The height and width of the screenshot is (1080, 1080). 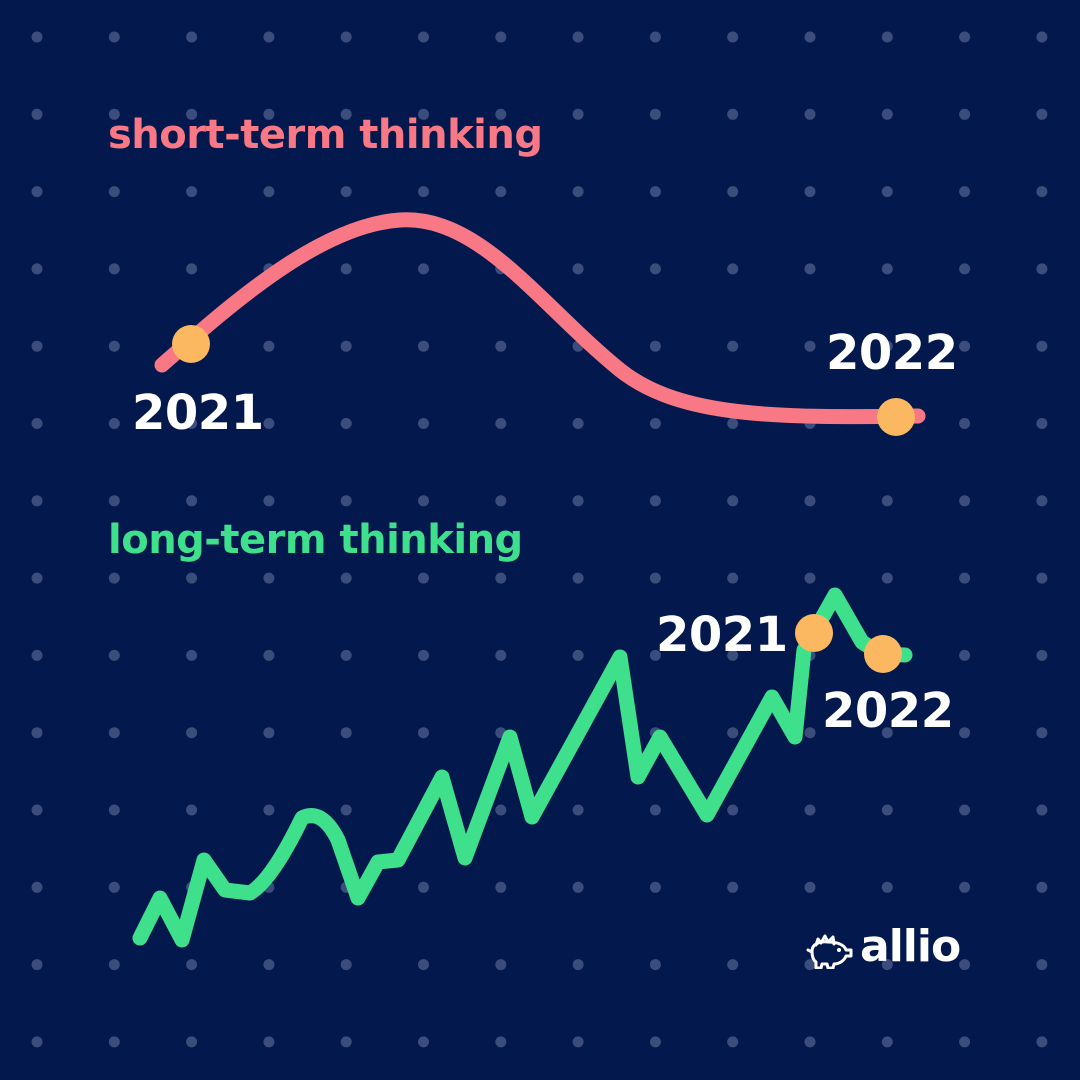 What do you see at coordinates (892, 353) in the screenshot?
I see `short-term-end-year: 2022` at bounding box center [892, 353].